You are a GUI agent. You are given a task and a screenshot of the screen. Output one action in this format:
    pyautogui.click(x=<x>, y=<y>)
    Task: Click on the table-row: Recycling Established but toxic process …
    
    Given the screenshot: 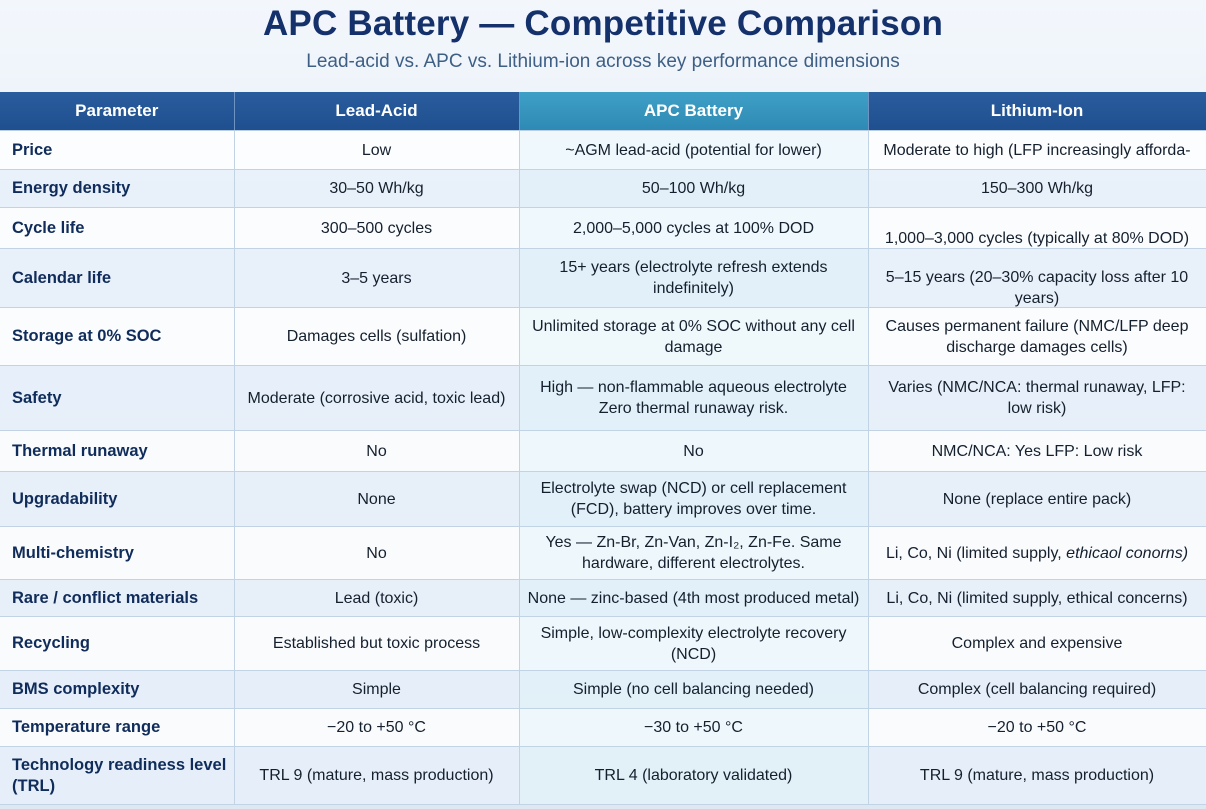 What is the action you would take?
    pyautogui.click(x=603, y=643)
    